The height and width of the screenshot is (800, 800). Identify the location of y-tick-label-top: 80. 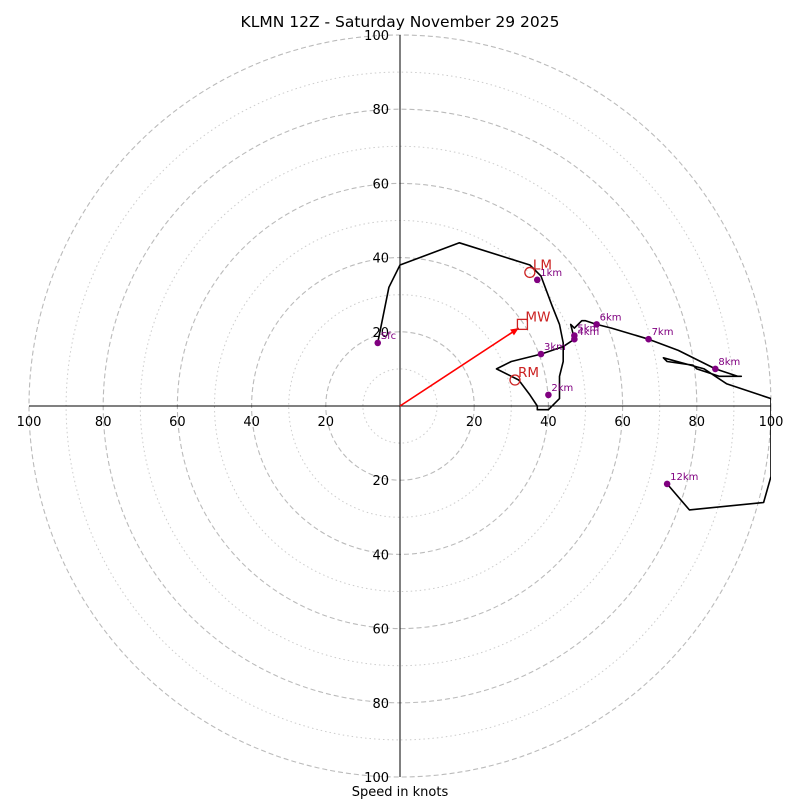
(380, 110).